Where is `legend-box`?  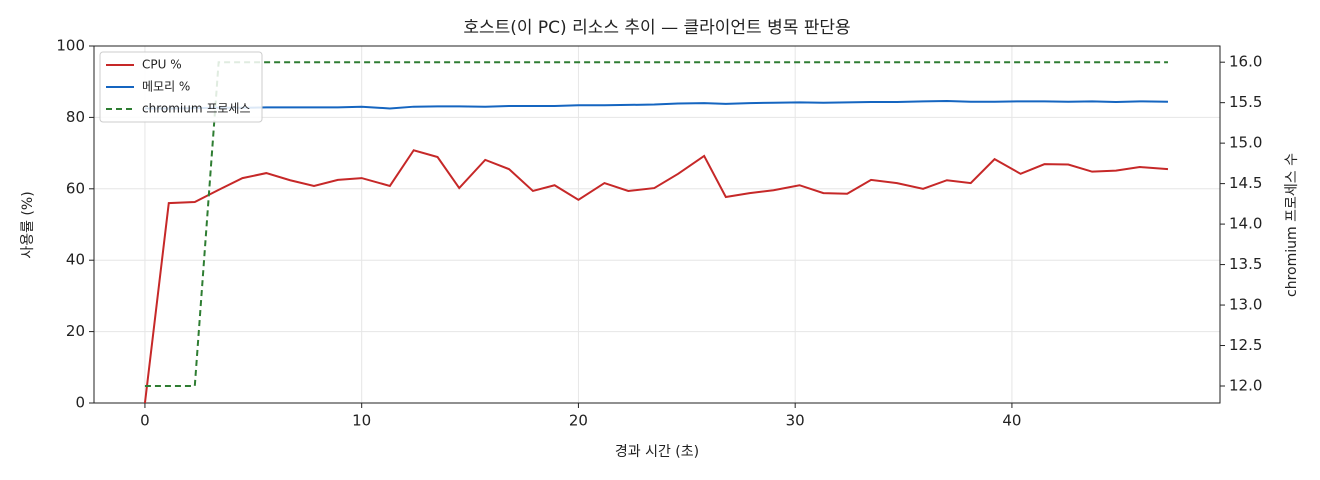 legend-box is located at coordinates (181, 87).